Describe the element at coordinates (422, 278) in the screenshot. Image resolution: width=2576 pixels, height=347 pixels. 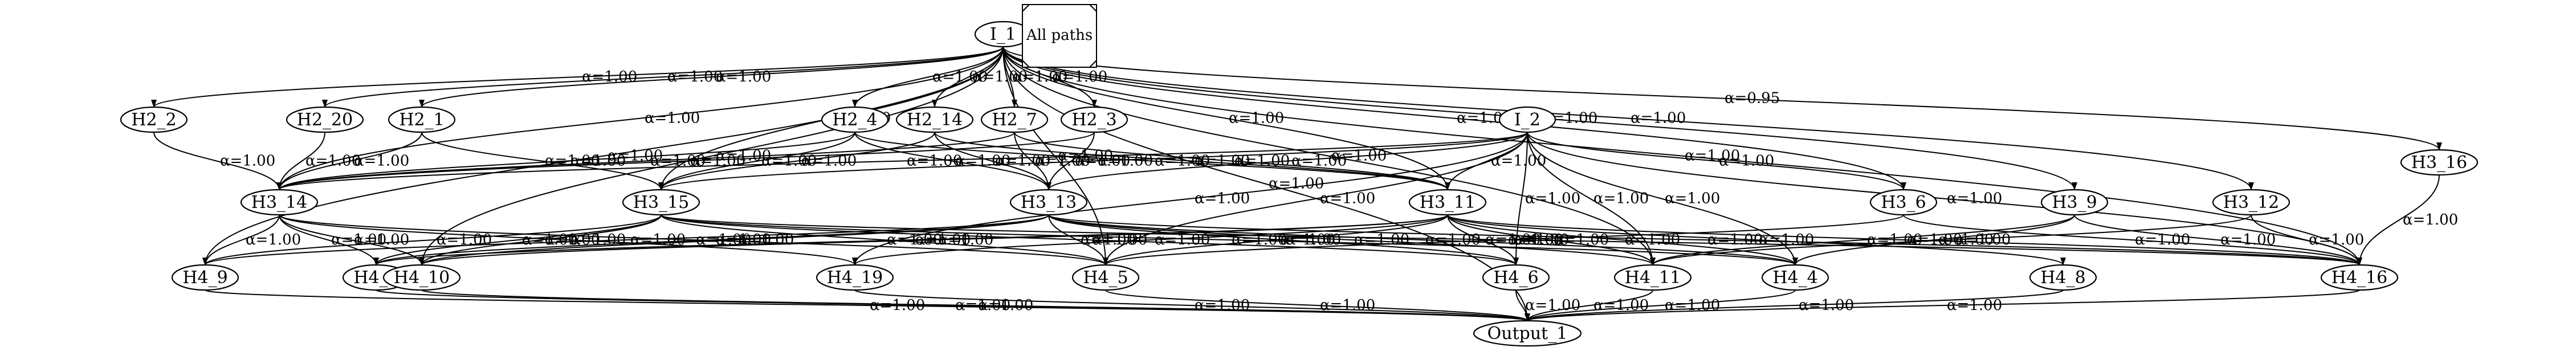
I see `node-label: H4_10` at that location.